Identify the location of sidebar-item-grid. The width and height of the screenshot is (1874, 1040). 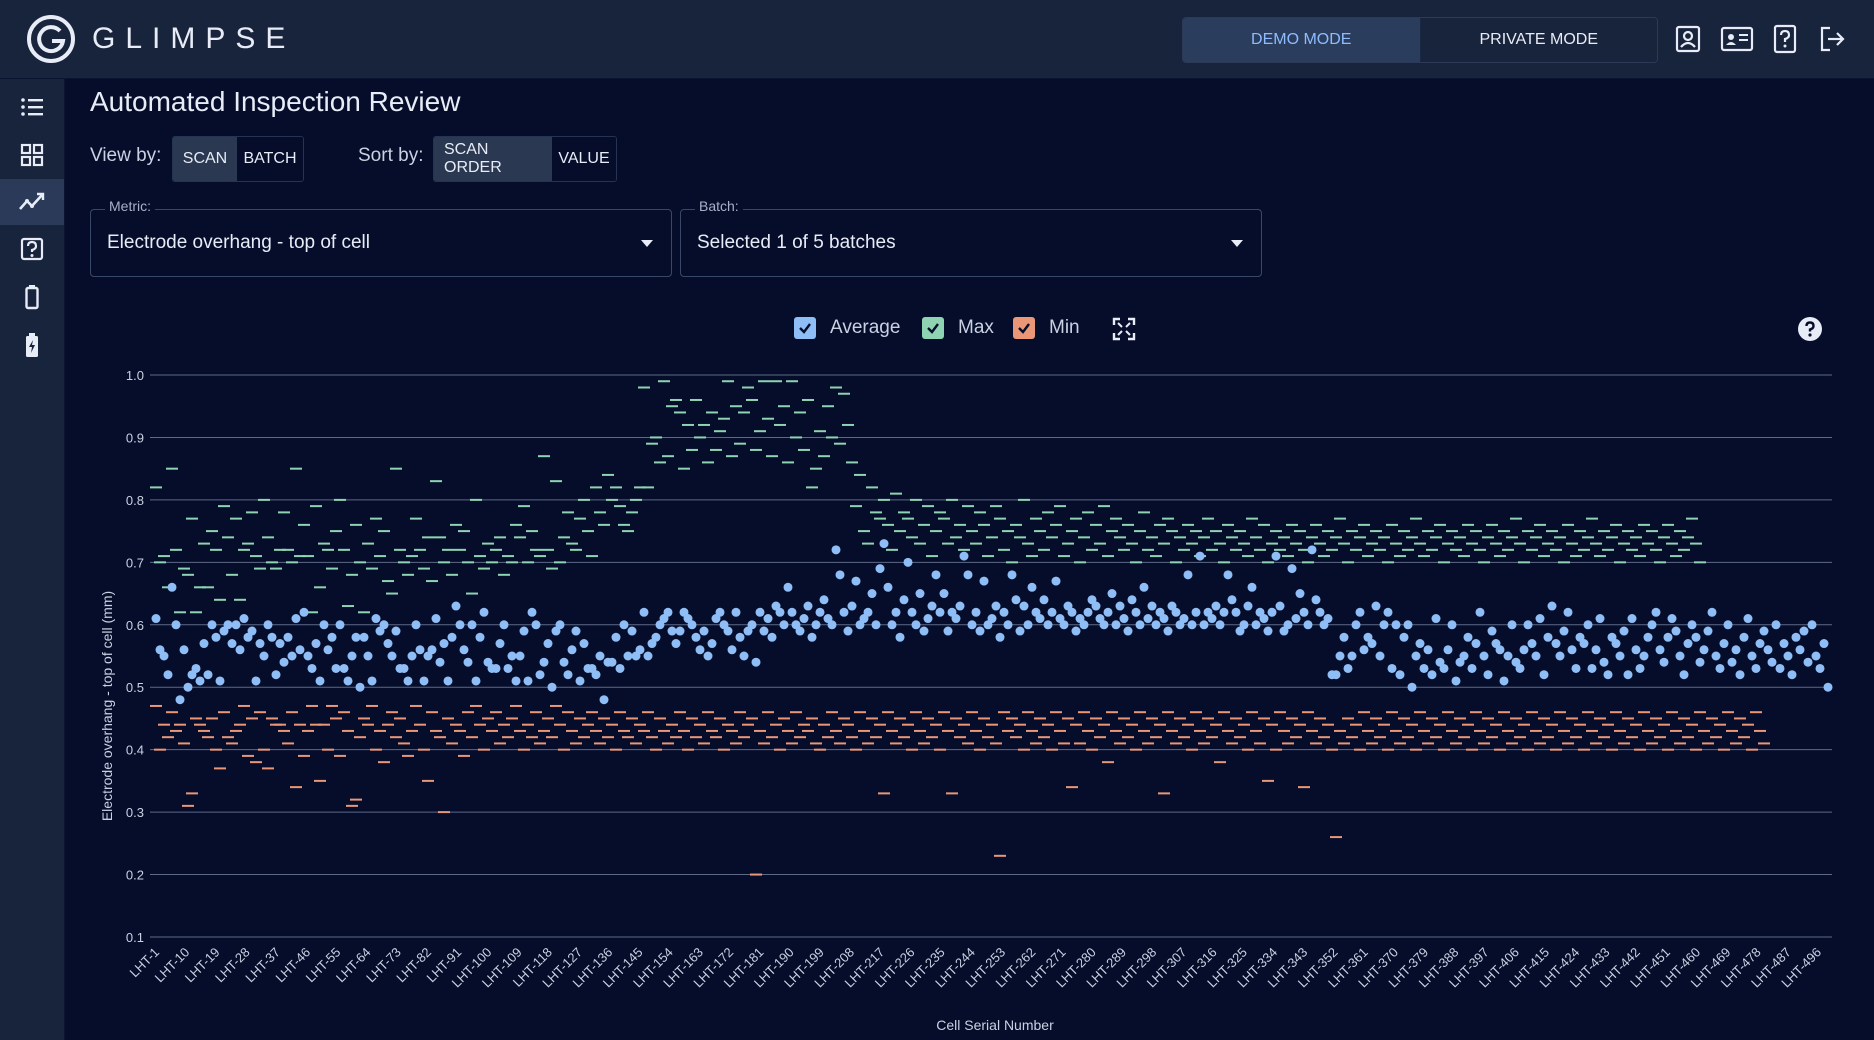
(32, 155).